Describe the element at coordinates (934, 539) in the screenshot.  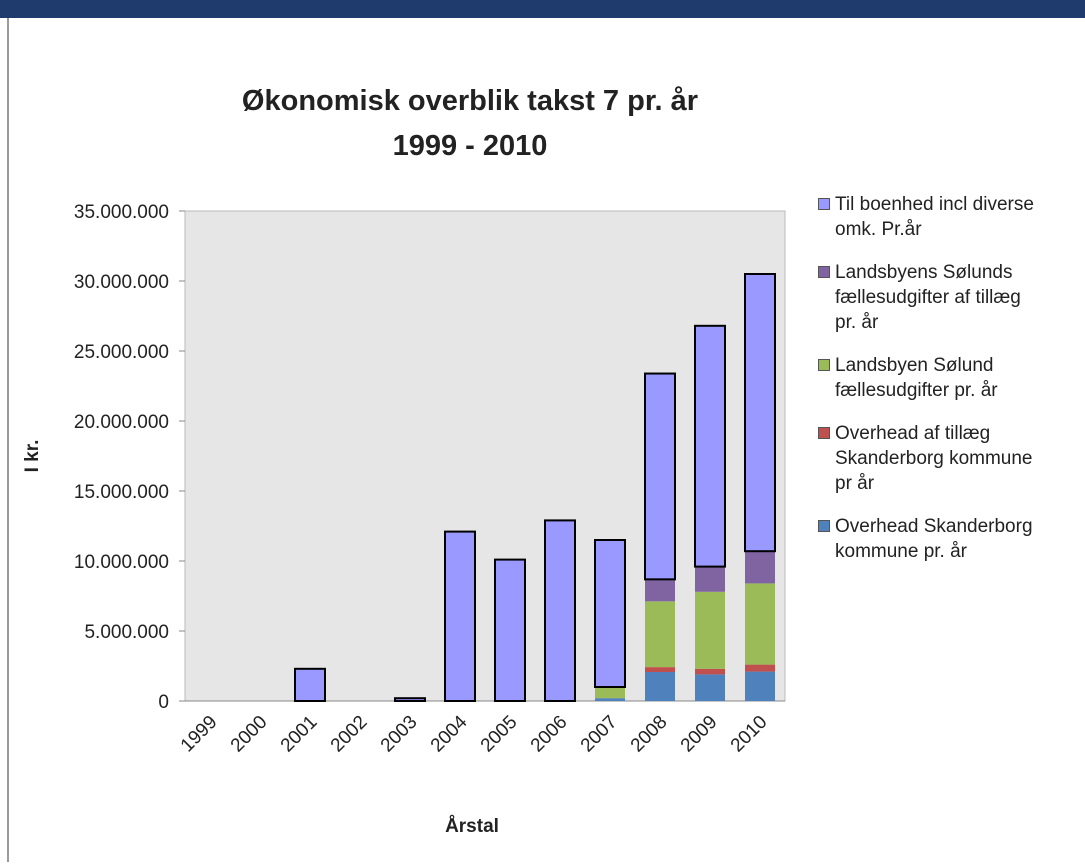
I see `legend-label: Overhead Skanderborg kommune pr. år` at that location.